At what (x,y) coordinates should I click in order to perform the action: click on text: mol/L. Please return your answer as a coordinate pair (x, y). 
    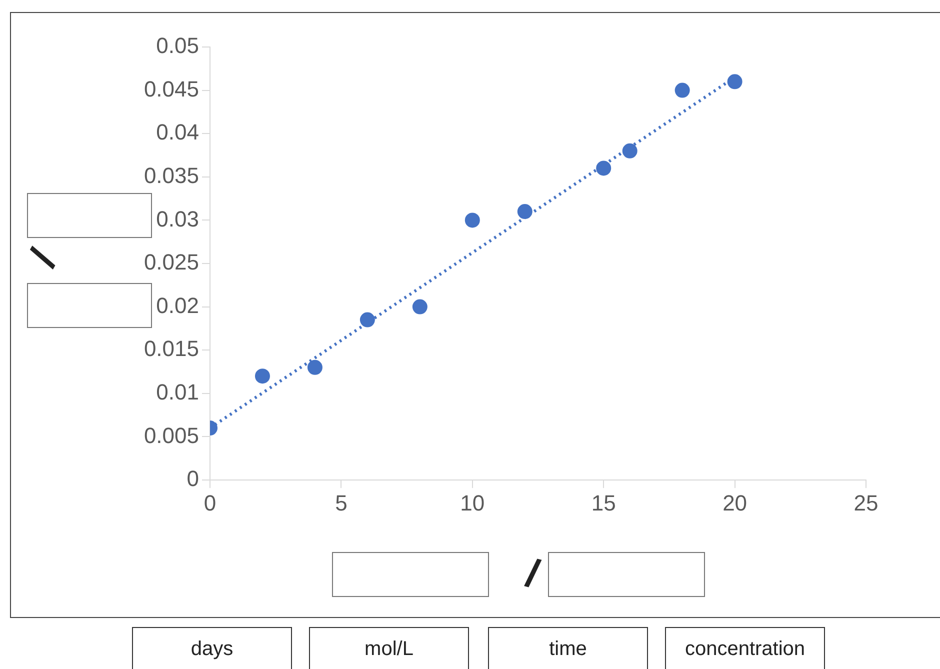
    Looking at the image, I should click on (389, 649).